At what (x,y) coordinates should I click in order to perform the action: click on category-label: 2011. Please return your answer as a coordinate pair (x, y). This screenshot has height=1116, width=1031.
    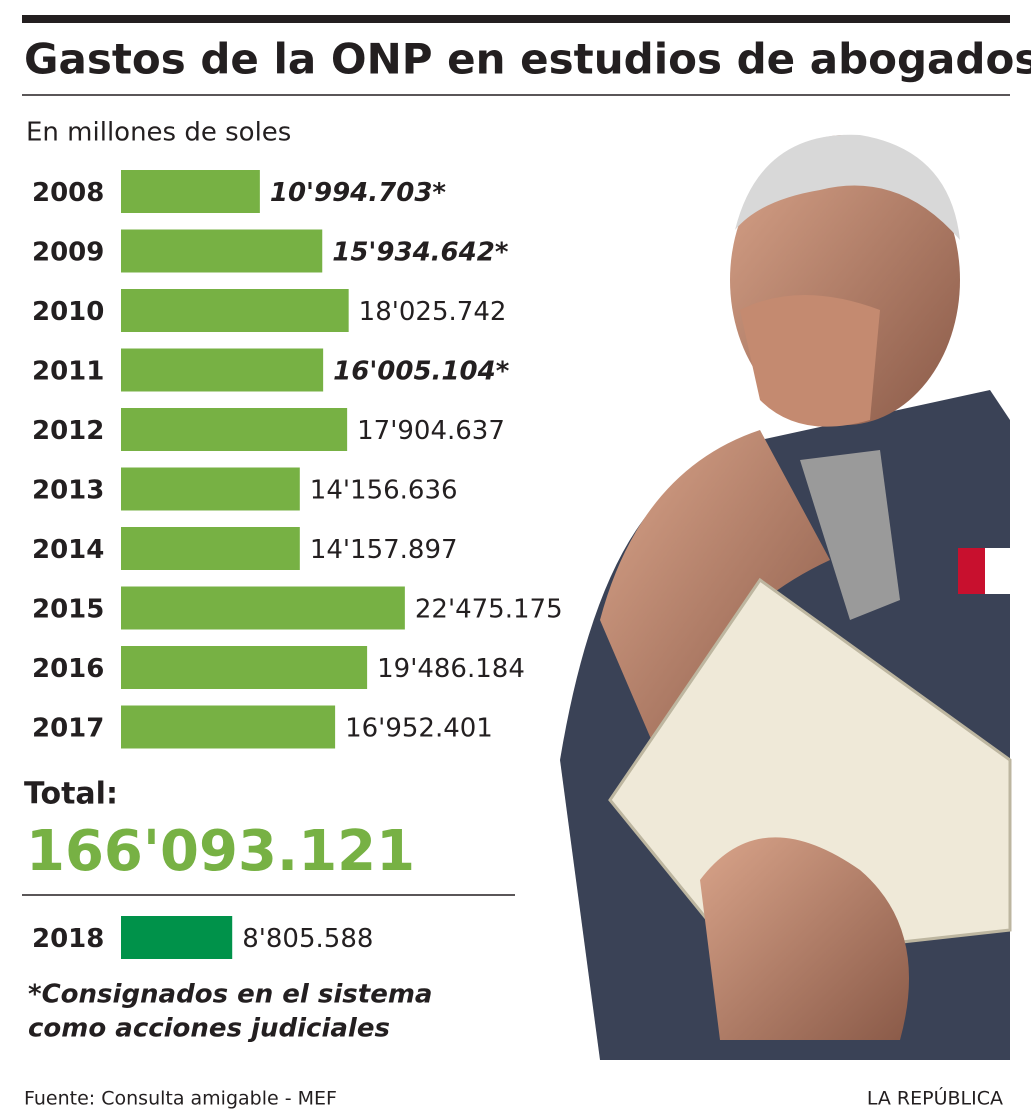
    Looking at the image, I should click on (68, 372).